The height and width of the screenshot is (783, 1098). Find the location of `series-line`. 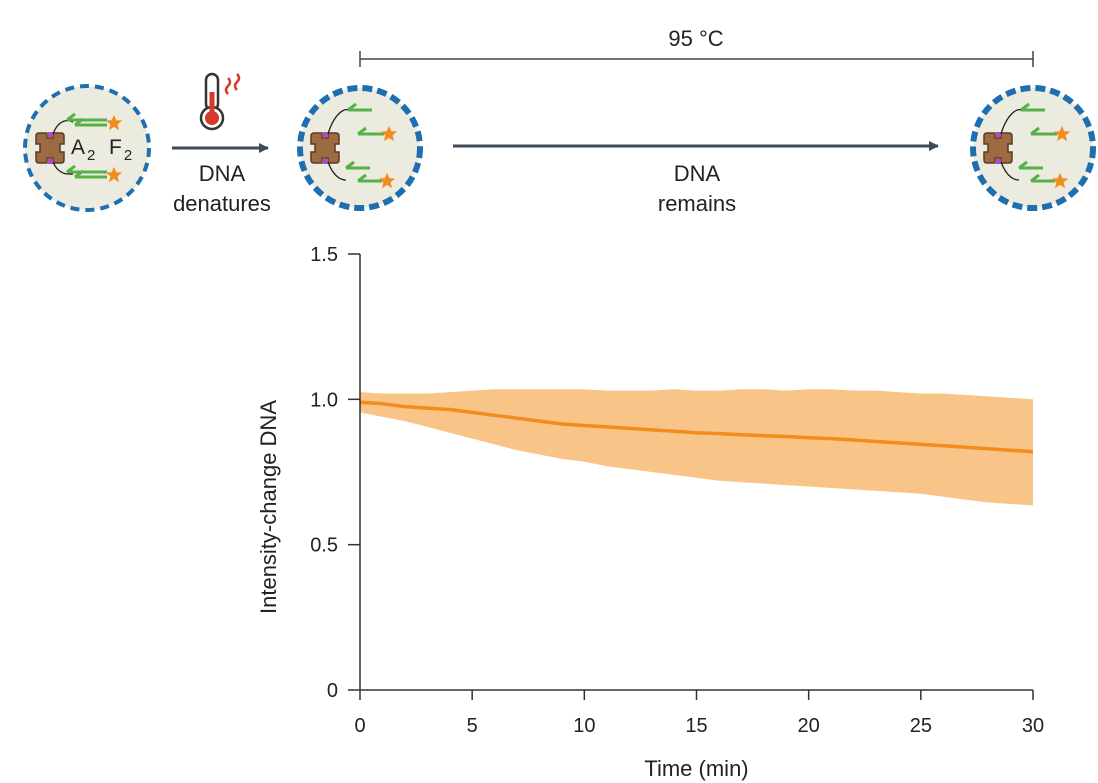

series-line is located at coordinates (696, 427).